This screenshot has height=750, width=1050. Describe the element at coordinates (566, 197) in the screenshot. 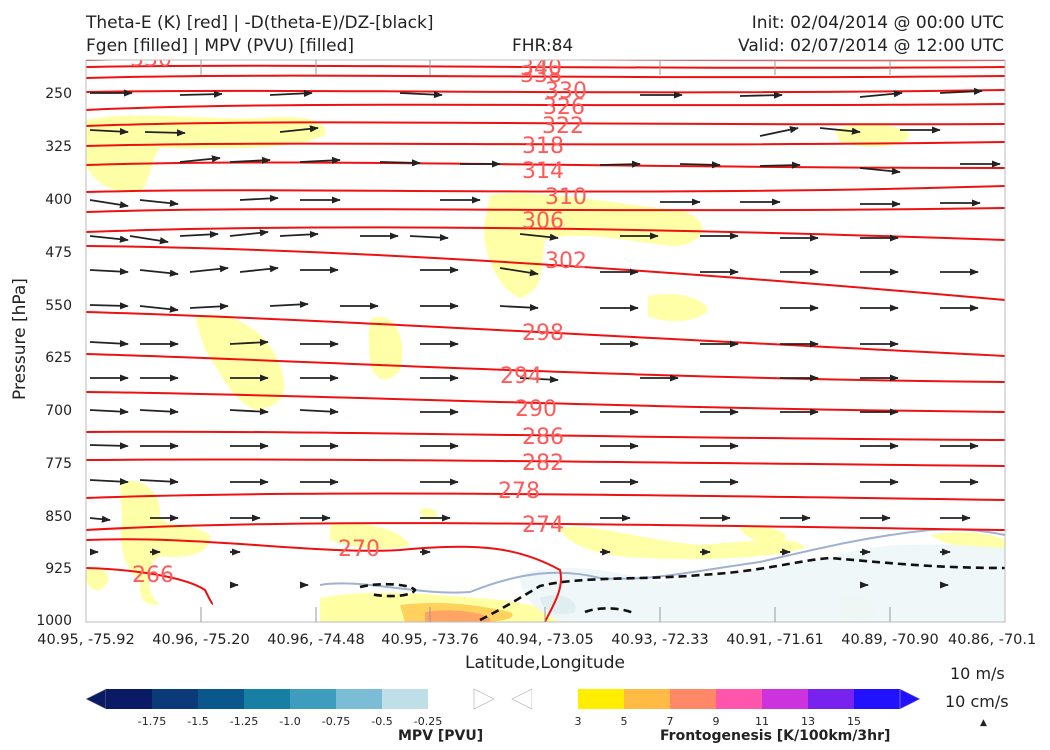

I see `theta-e-label: 310` at that location.